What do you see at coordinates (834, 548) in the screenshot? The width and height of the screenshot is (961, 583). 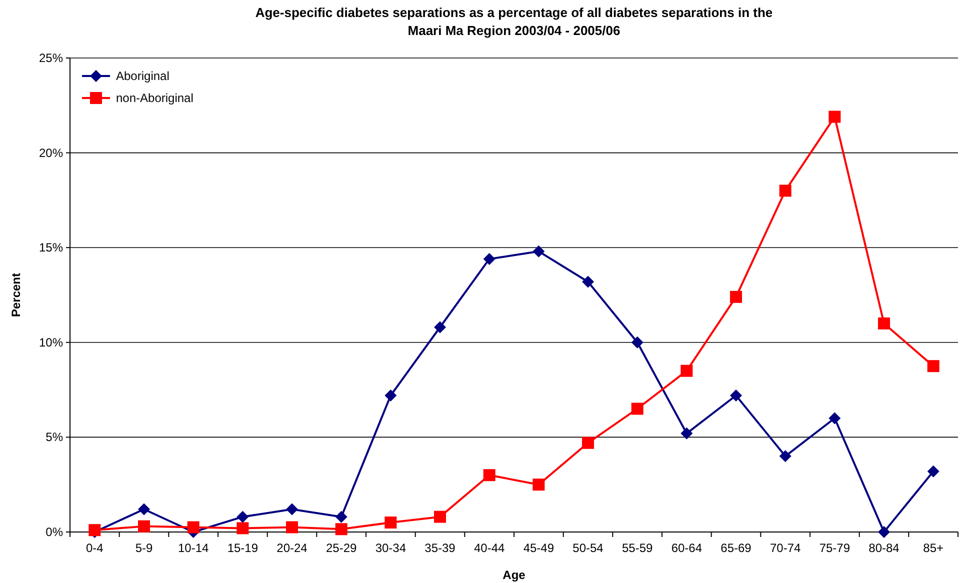 I see `x-tick-label: 75-79` at bounding box center [834, 548].